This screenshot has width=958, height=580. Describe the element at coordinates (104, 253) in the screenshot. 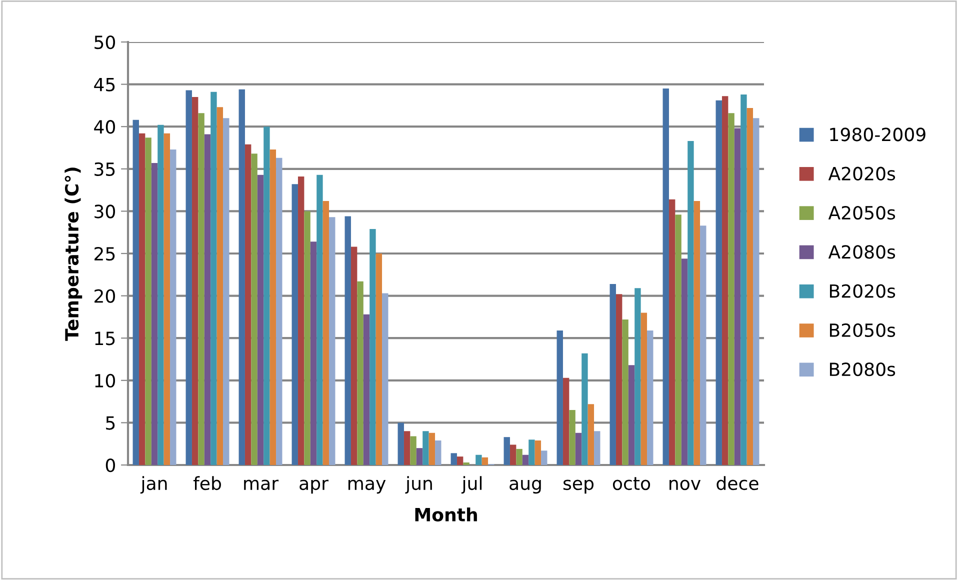

I see `y-tick-label: 25` at that location.